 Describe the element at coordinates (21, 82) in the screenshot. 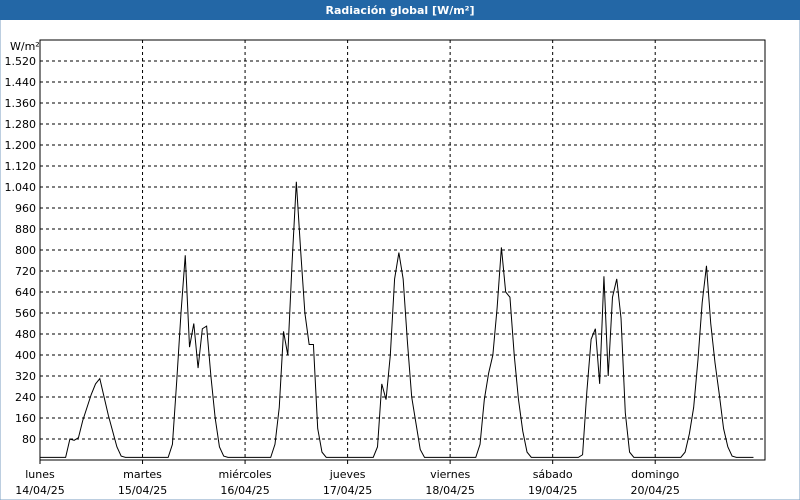

I see `y-tick-label: 1.440` at that location.